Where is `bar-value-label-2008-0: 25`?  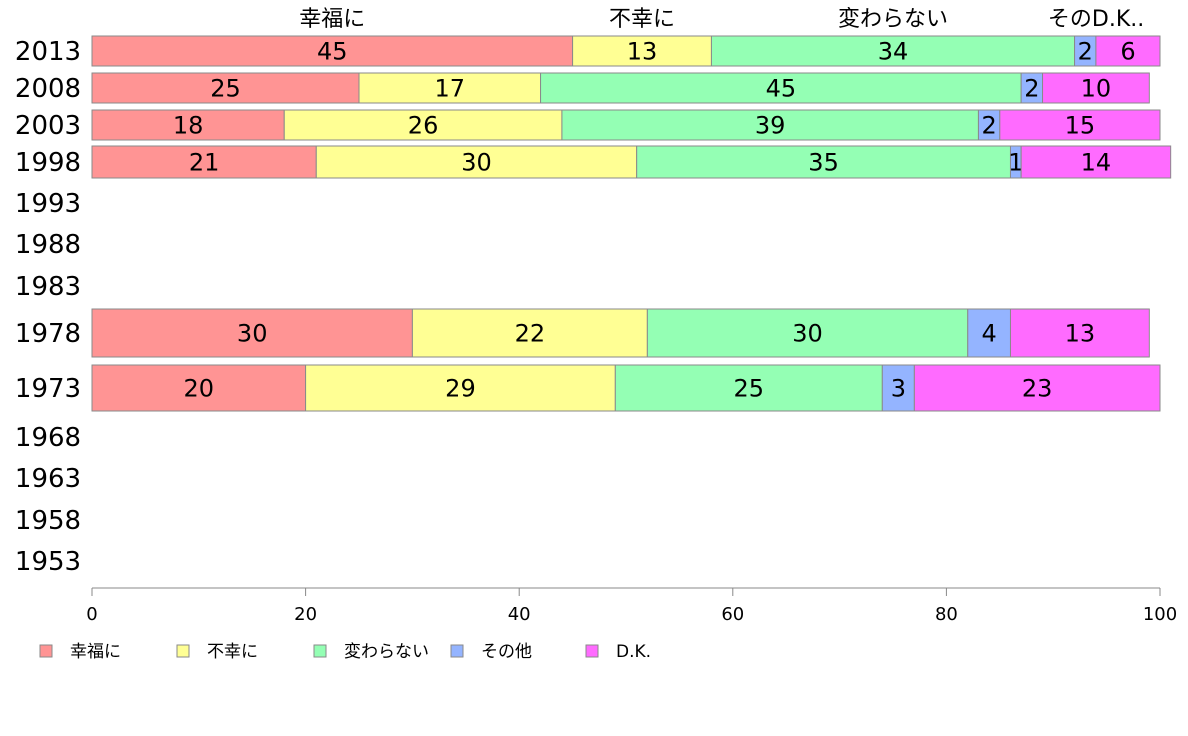 bar-value-label-2008-0: 25 is located at coordinates (225, 89).